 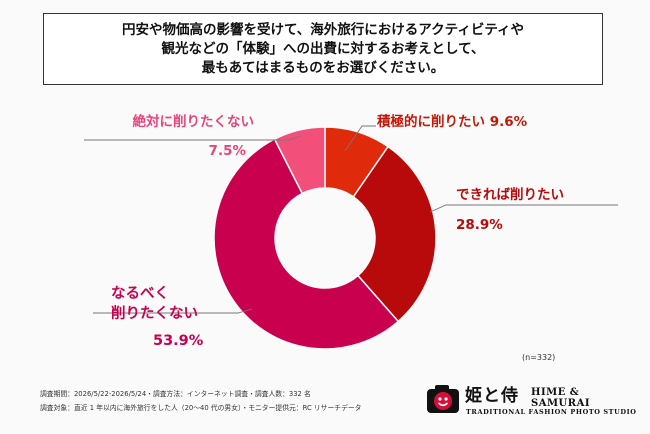 I want to click on slice-value-4: 7.5%, so click(x=228, y=151).